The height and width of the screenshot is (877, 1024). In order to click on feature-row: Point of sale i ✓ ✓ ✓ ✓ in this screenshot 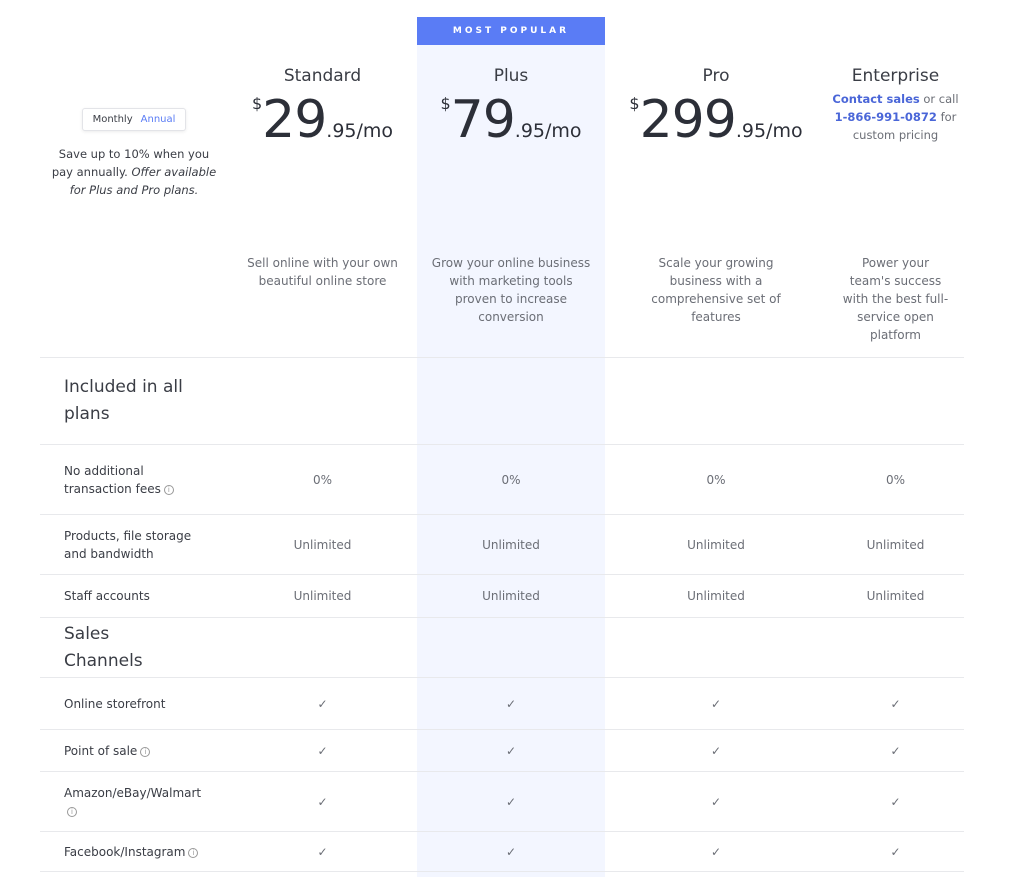, I will do `click(502, 751)`.